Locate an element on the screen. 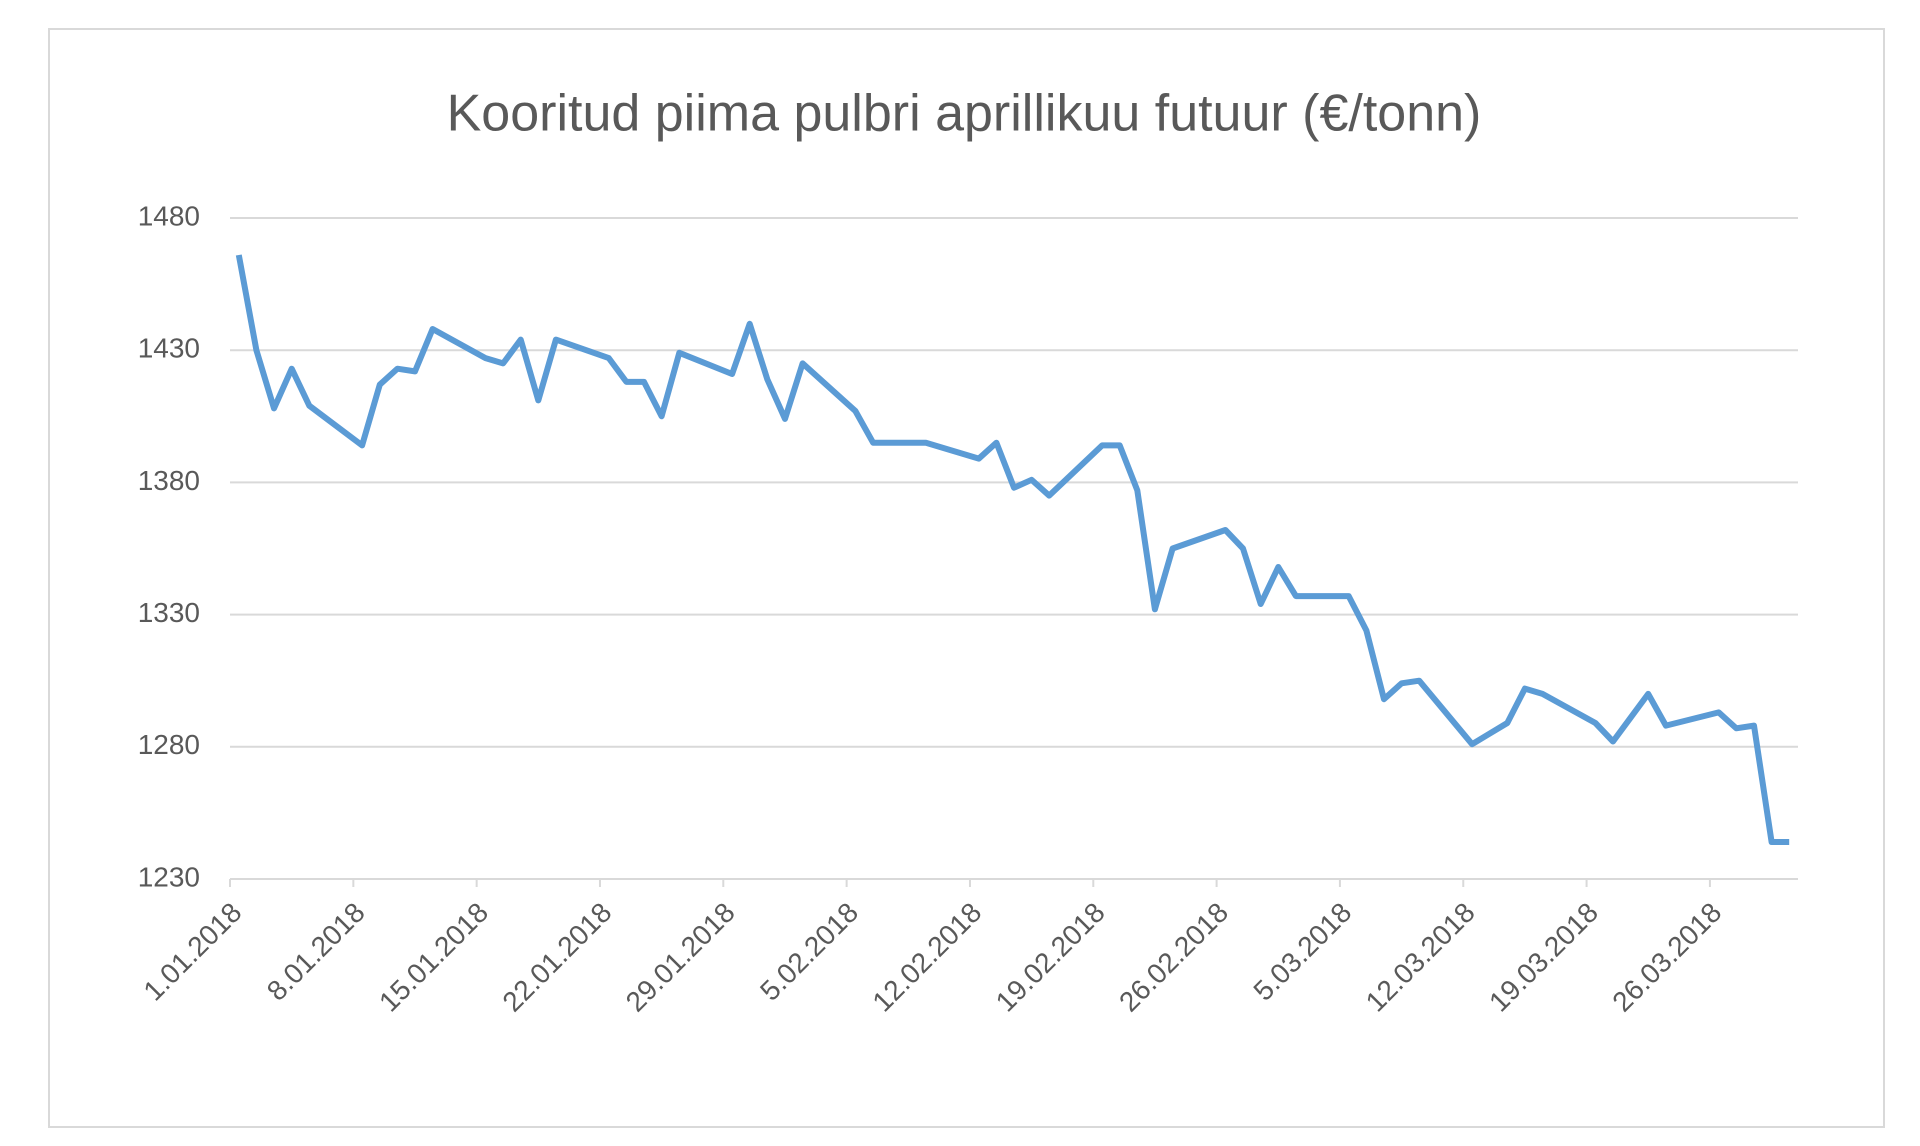 This screenshot has width=1920, height=1146. y-tick-label: 1330 is located at coordinates (169, 612).